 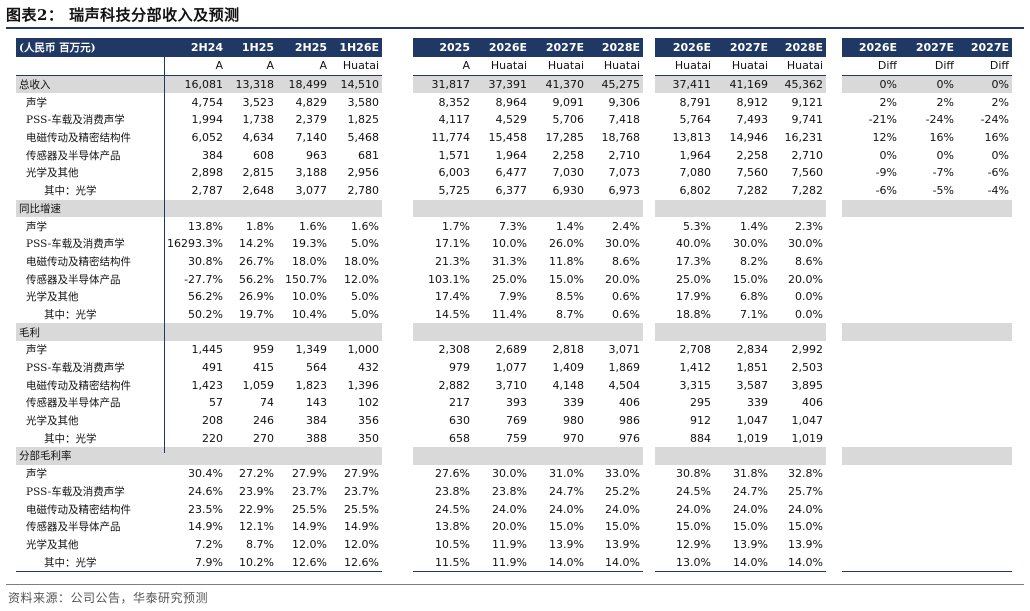 What do you see at coordinates (509, 261) in the screenshot?
I see `table-cell: 31.3%` at bounding box center [509, 261].